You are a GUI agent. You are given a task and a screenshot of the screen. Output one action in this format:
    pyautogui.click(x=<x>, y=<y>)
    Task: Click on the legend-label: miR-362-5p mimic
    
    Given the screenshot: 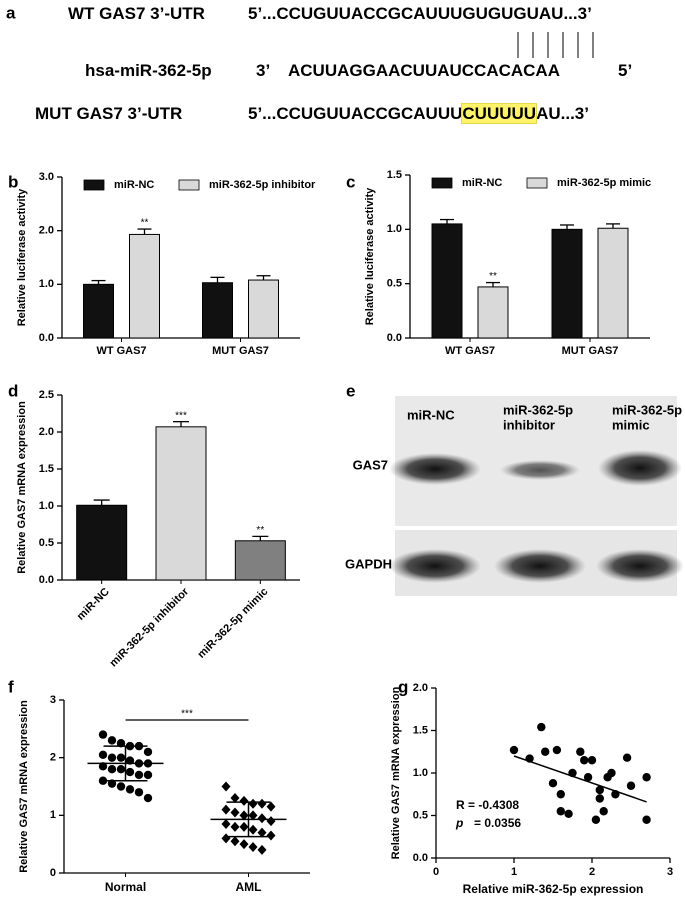 What is the action you would take?
    pyautogui.click(x=604, y=183)
    